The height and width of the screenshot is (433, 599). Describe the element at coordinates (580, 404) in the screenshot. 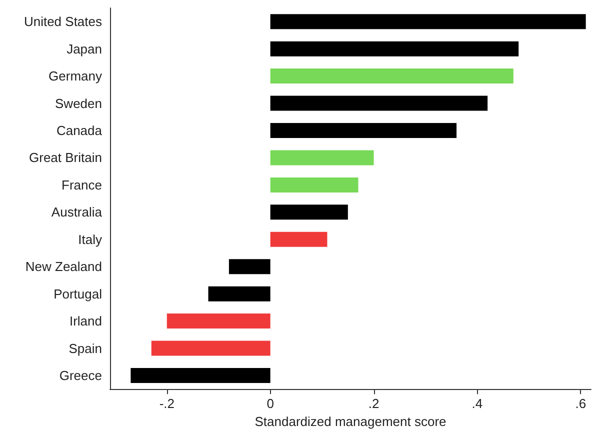

I see `x-tick-label: .6` at that location.